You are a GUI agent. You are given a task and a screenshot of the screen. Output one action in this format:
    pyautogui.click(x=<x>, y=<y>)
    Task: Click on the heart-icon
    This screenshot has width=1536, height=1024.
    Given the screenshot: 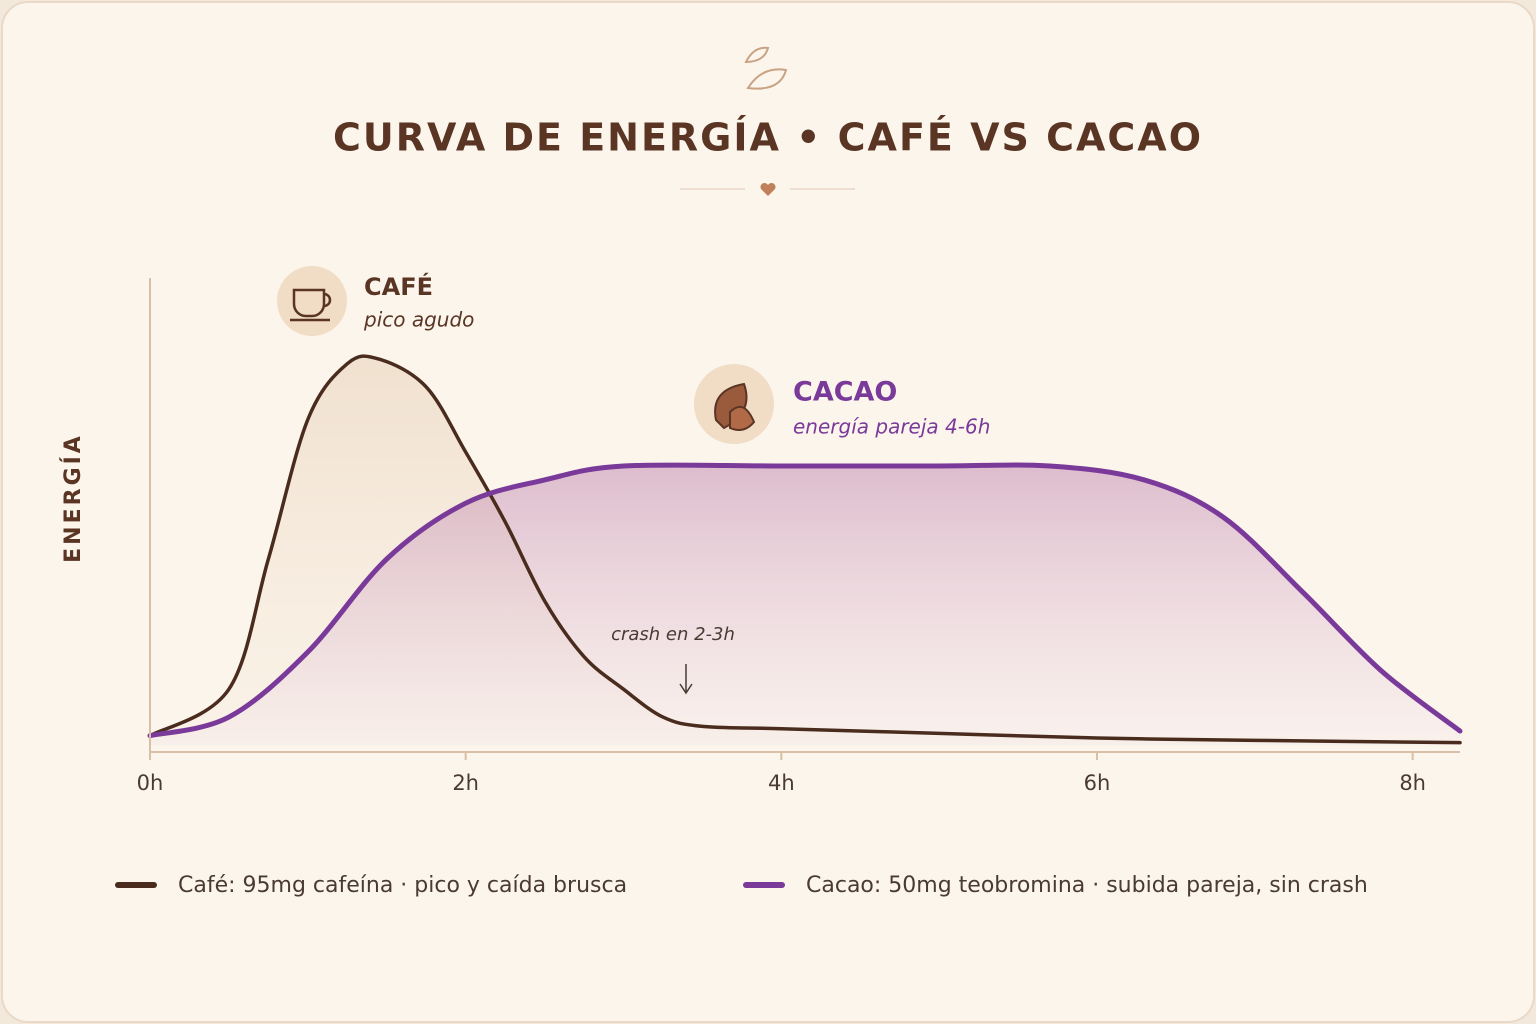 What is the action you would take?
    pyautogui.click(x=768, y=189)
    